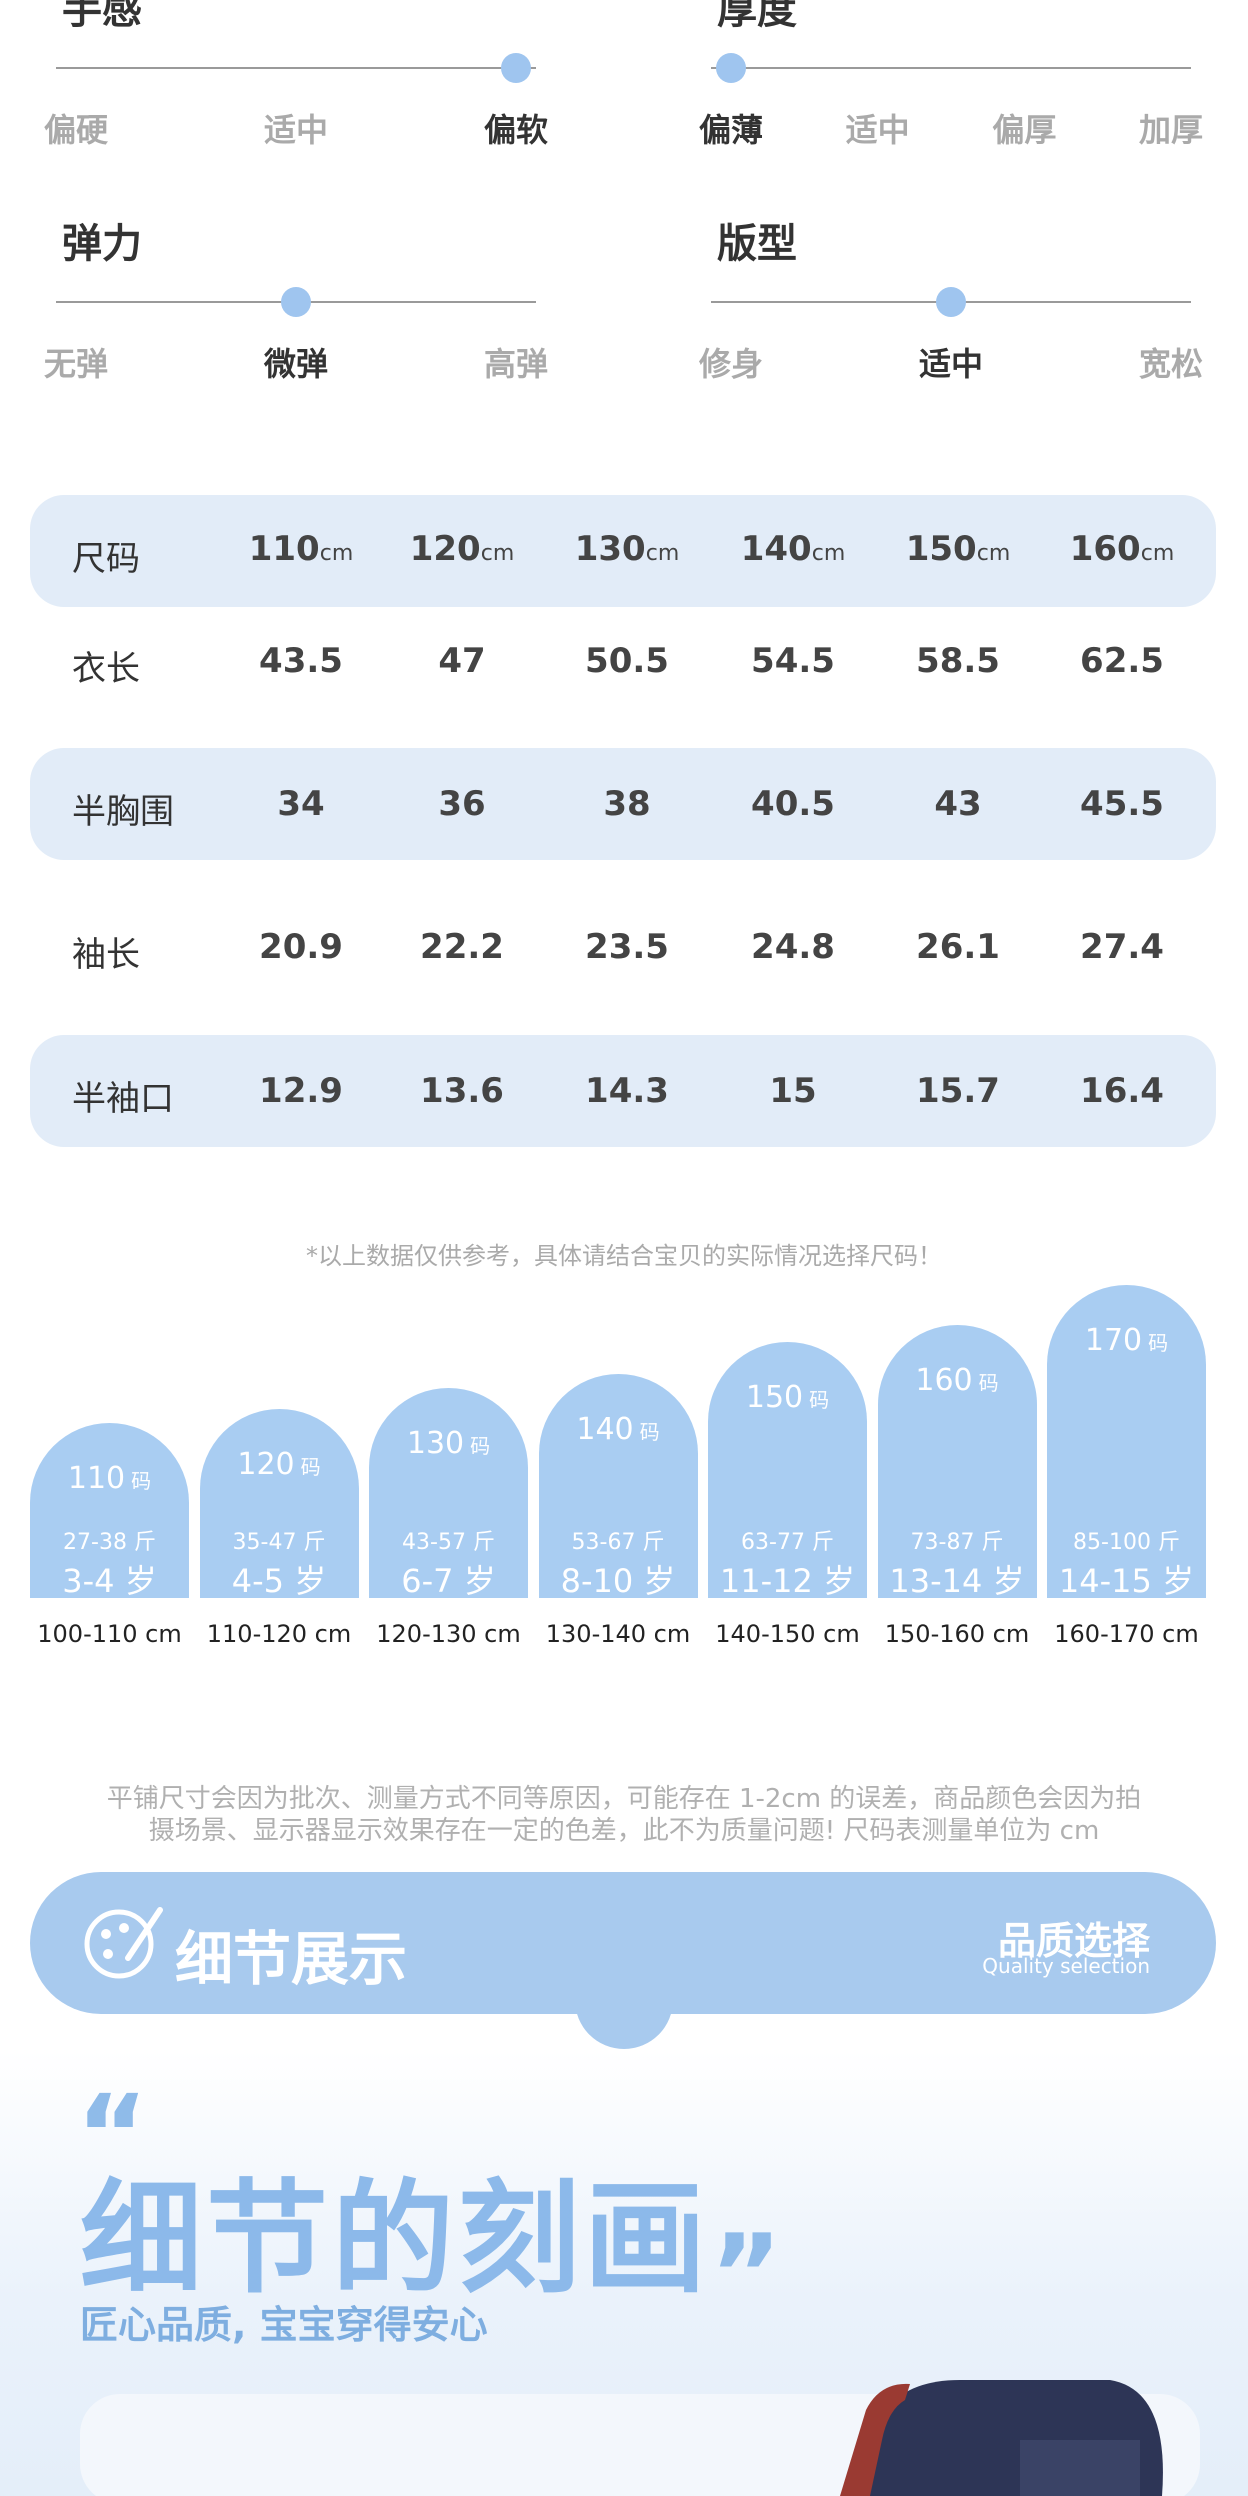 Image resolution: width=1248 pixels, height=2496 pixels. What do you see at coordinates (1073, 1941) in the screenshot?
I see `banner-right-title: 品质选择` at bounding box center [1073, 1941].